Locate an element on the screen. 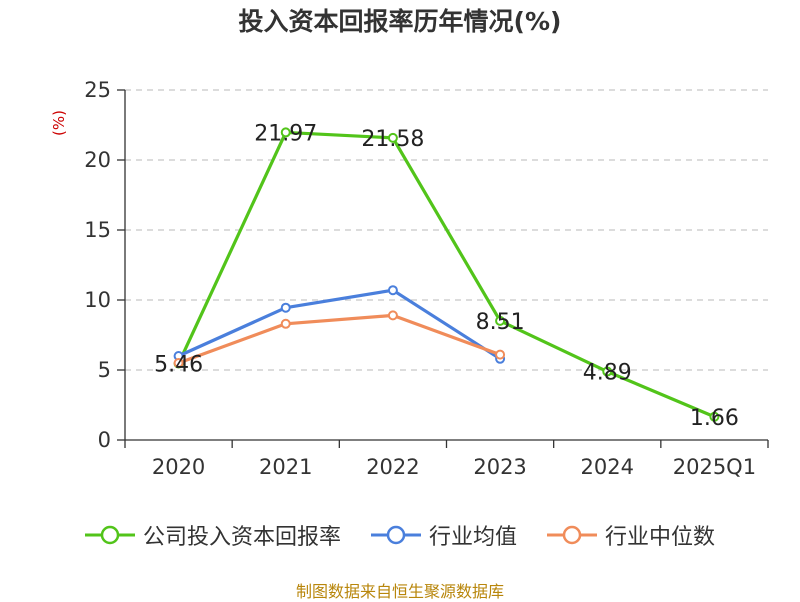  data-label: 21.97 is located at coordinates (285, 133).